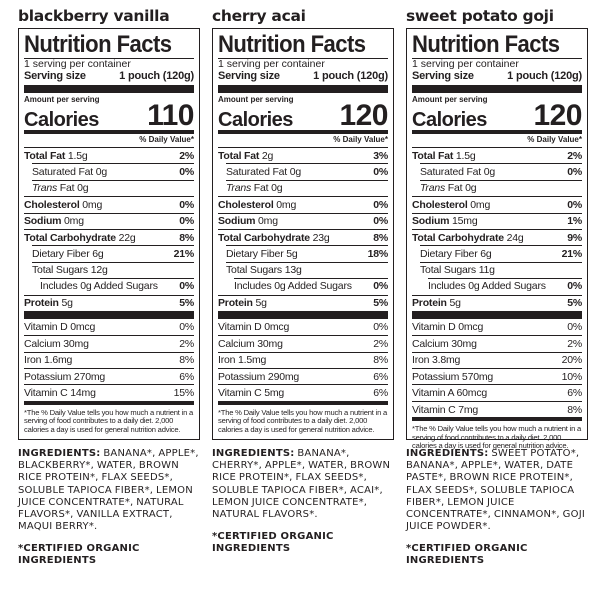  What do you see at coordinates (497, 253) in the screenshot?
I see `dietary-fiber-row: Dietary Fiber 6g 21%` at bounding box center [497, 253].